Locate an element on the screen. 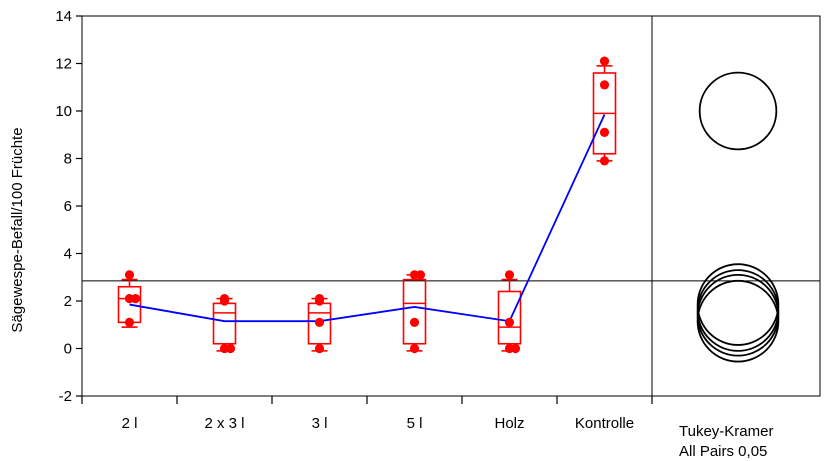 This screenshot has width=831, height=461. x-category-label: 2 l is located at coordinates (130, 423).